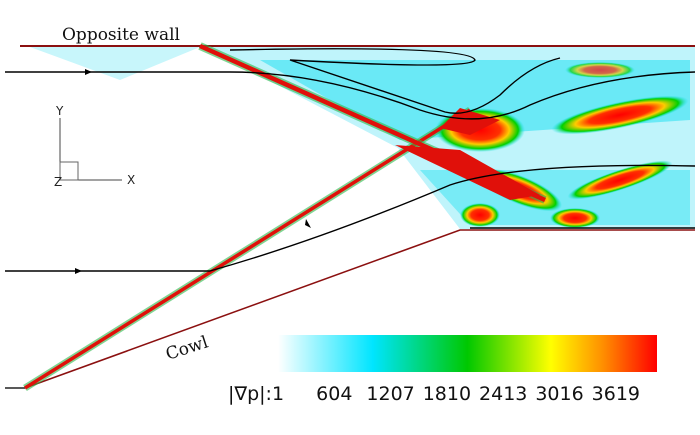  Describe the element at coordinates (121, 35) in the screenshot. I see `wall-label: Opposite wall` at that location.